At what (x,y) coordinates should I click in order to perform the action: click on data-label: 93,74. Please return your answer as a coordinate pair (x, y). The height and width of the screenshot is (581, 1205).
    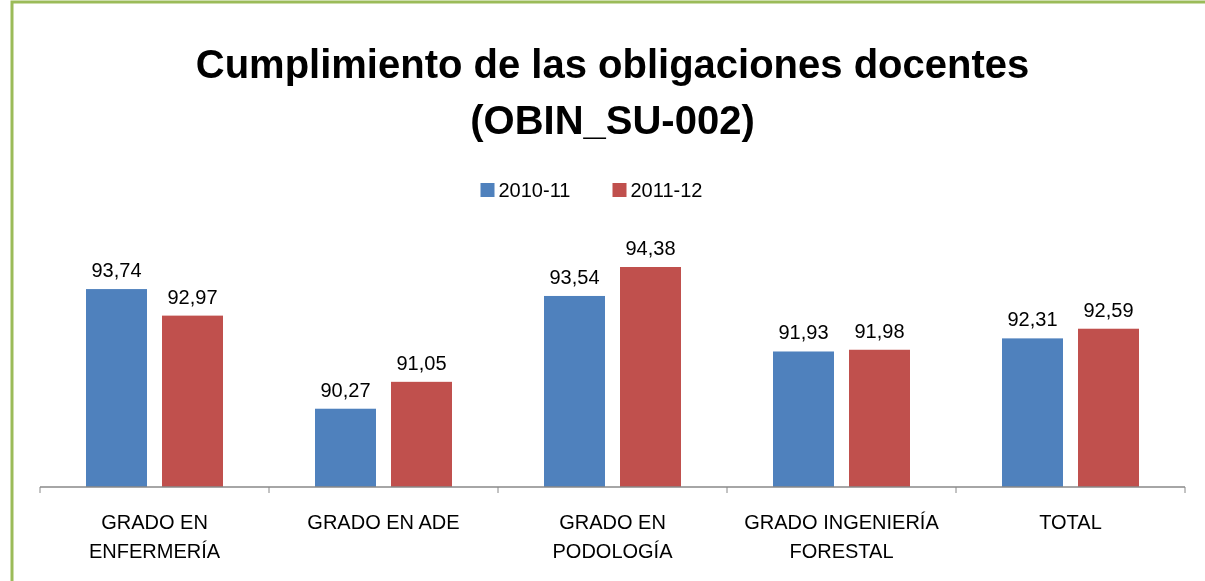
    Looking at the image, I should click on (116, 270).